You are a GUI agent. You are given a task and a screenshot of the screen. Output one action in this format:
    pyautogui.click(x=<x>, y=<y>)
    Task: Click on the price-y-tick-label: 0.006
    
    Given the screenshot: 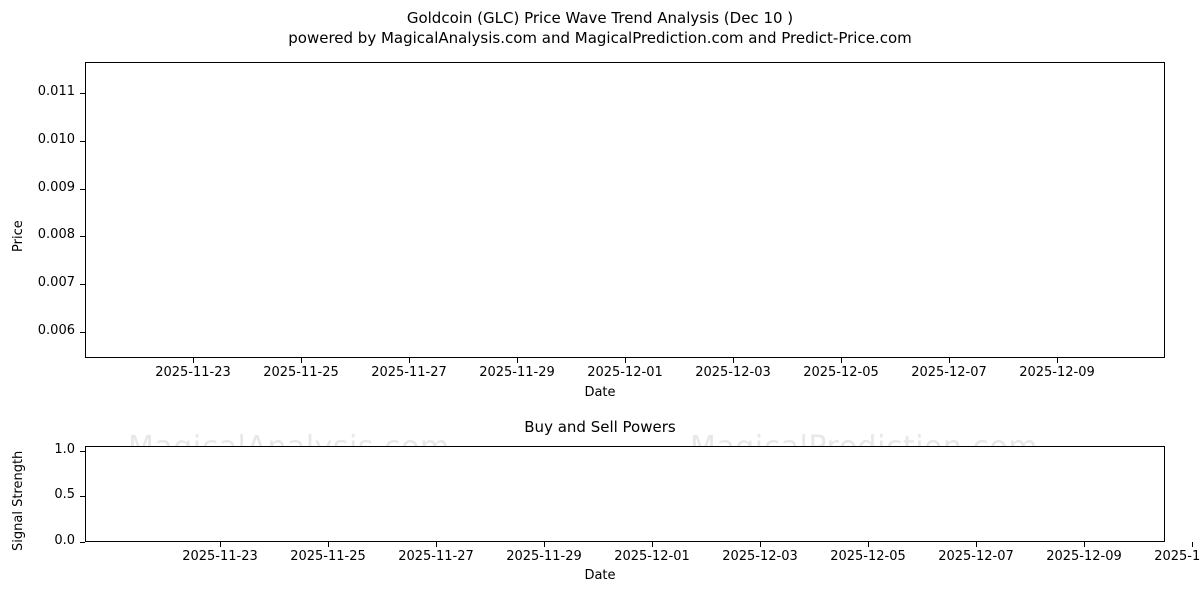 What is the action you would take?
    pyautogui.click(x=56, y=330)
    